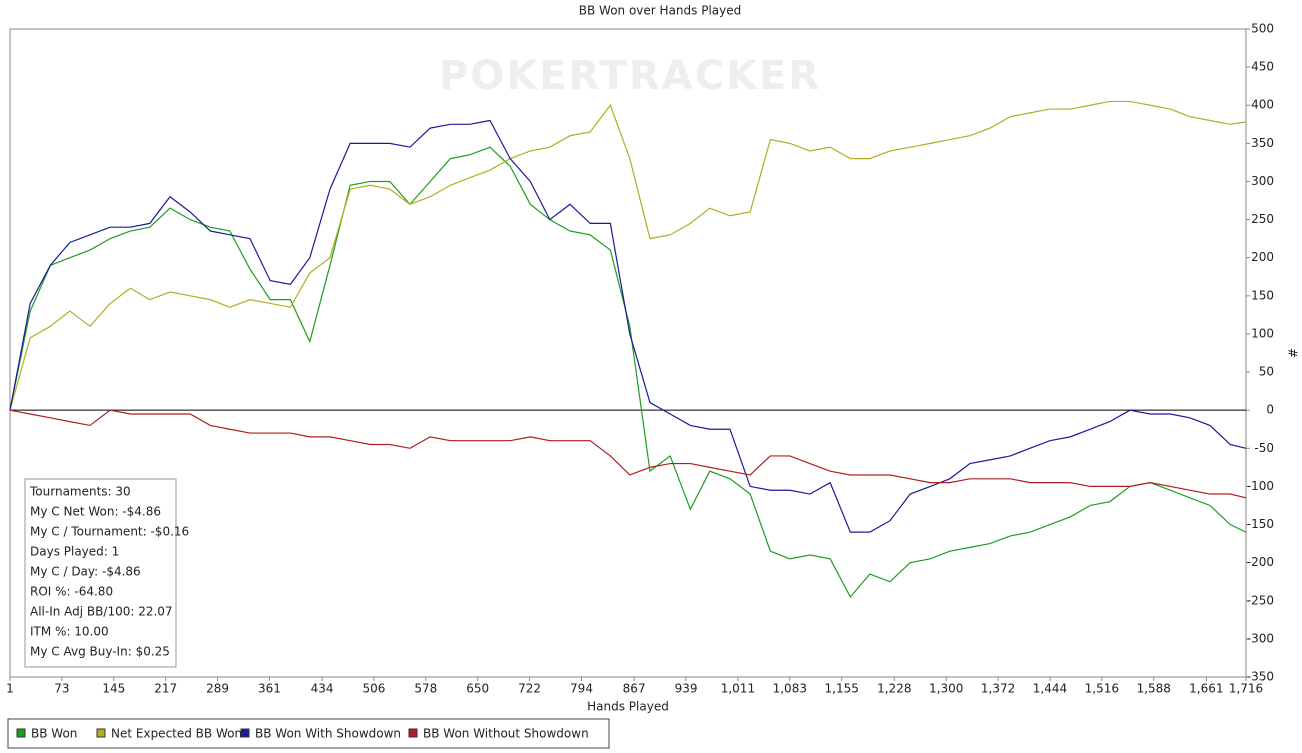 The image size is (1302, 753). I want to click on y-tick-label: 250, so click(1262, 219).